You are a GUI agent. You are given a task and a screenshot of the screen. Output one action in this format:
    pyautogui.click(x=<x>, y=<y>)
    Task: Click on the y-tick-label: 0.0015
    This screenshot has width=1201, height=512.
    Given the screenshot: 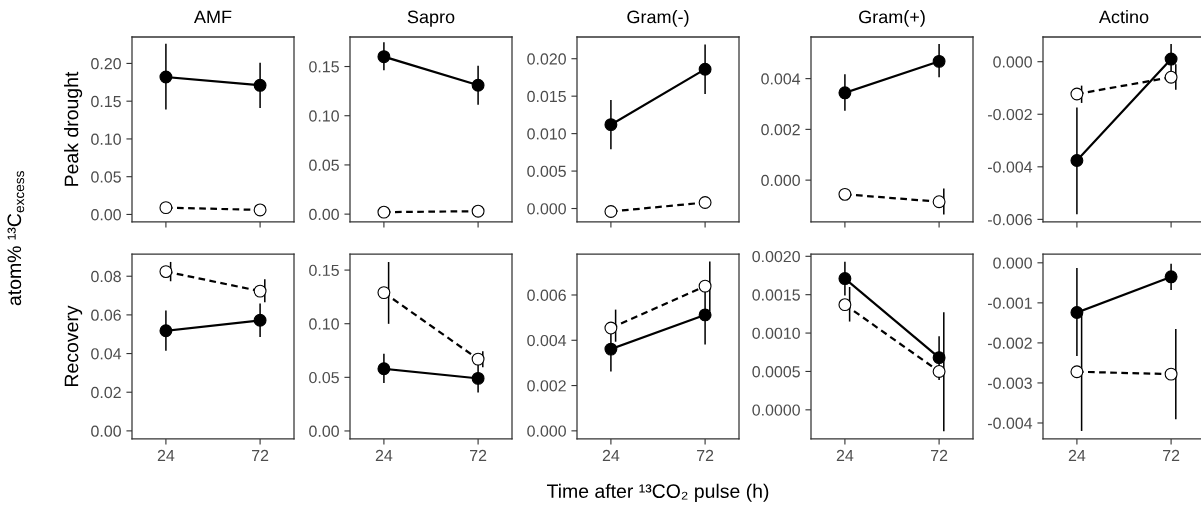 What is the action you would take?
    pyautogui.click(x=776, y=295)
    